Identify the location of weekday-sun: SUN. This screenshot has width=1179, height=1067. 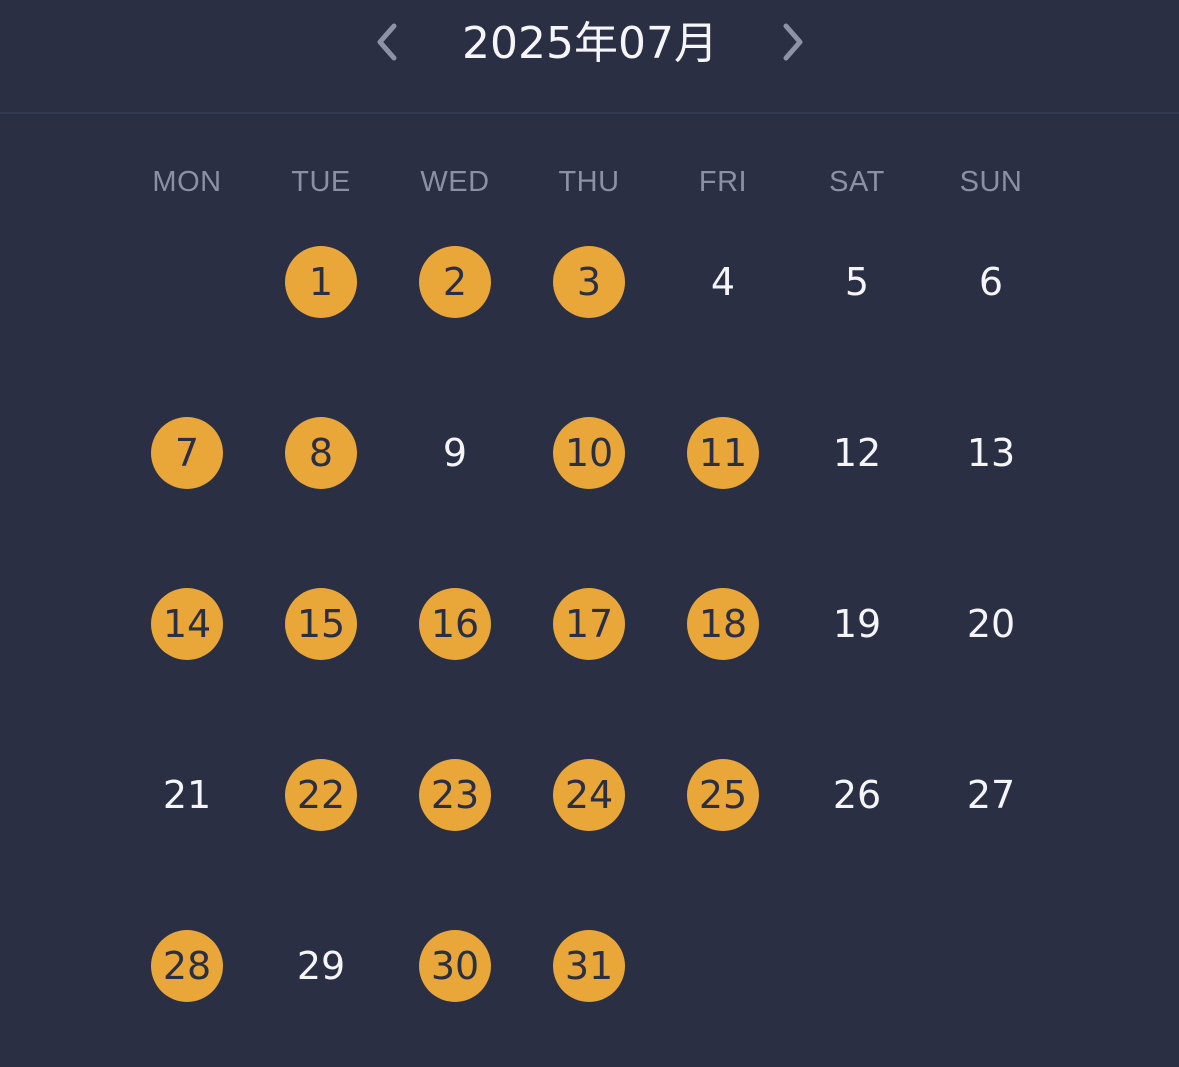
(991, 182).